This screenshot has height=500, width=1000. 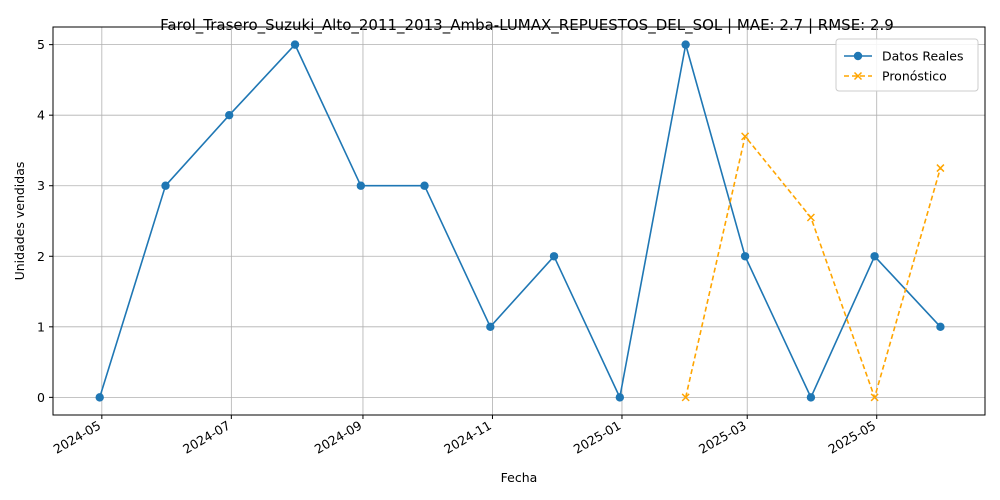 I want to click on legend-marker-forecast, so click(x=858, y=76).